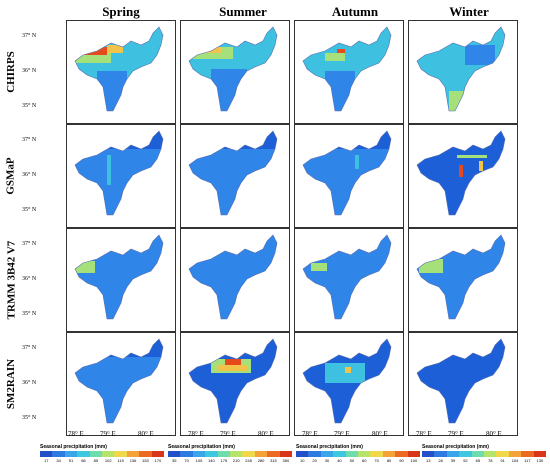 The width and height of the screenshot is (550, 472). I want to click on legend-tick-label: 78, so click(490, 460).